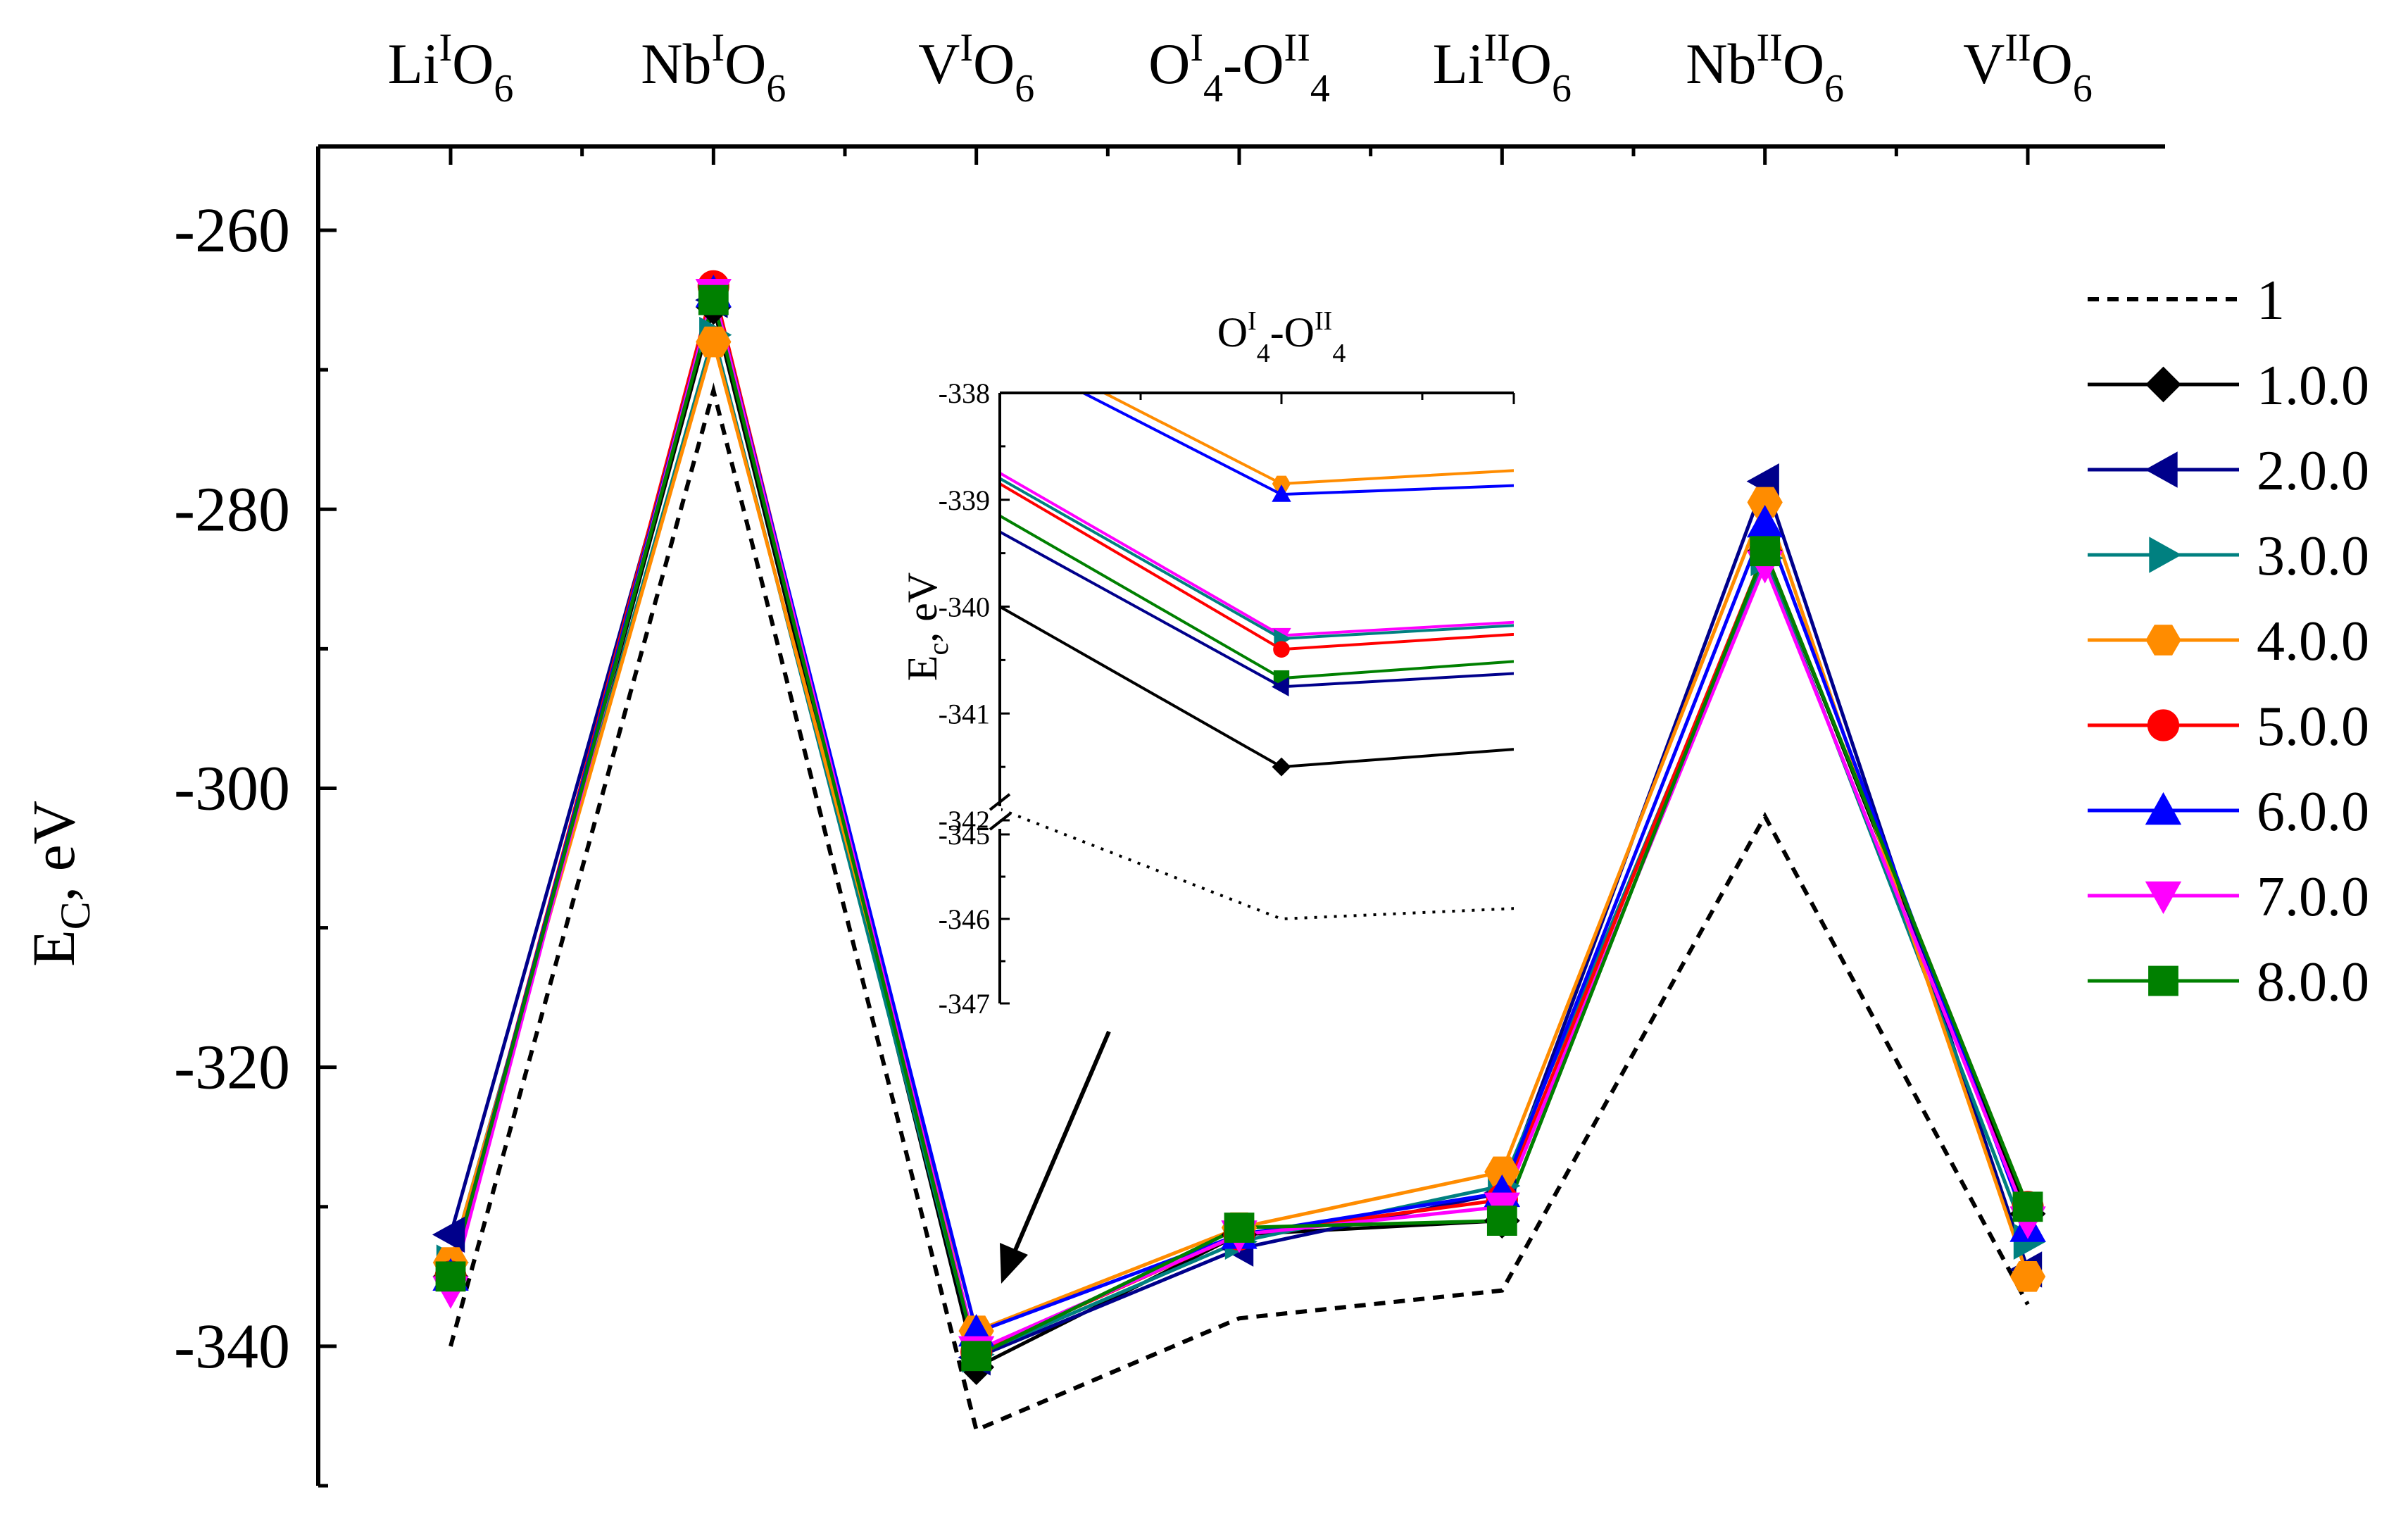 The height and width of the screenshot is (1528, 2408). Describe the element at coordinates (2313, 897) in the screenshot. I see `legend-label: 7.0.0` at that location.